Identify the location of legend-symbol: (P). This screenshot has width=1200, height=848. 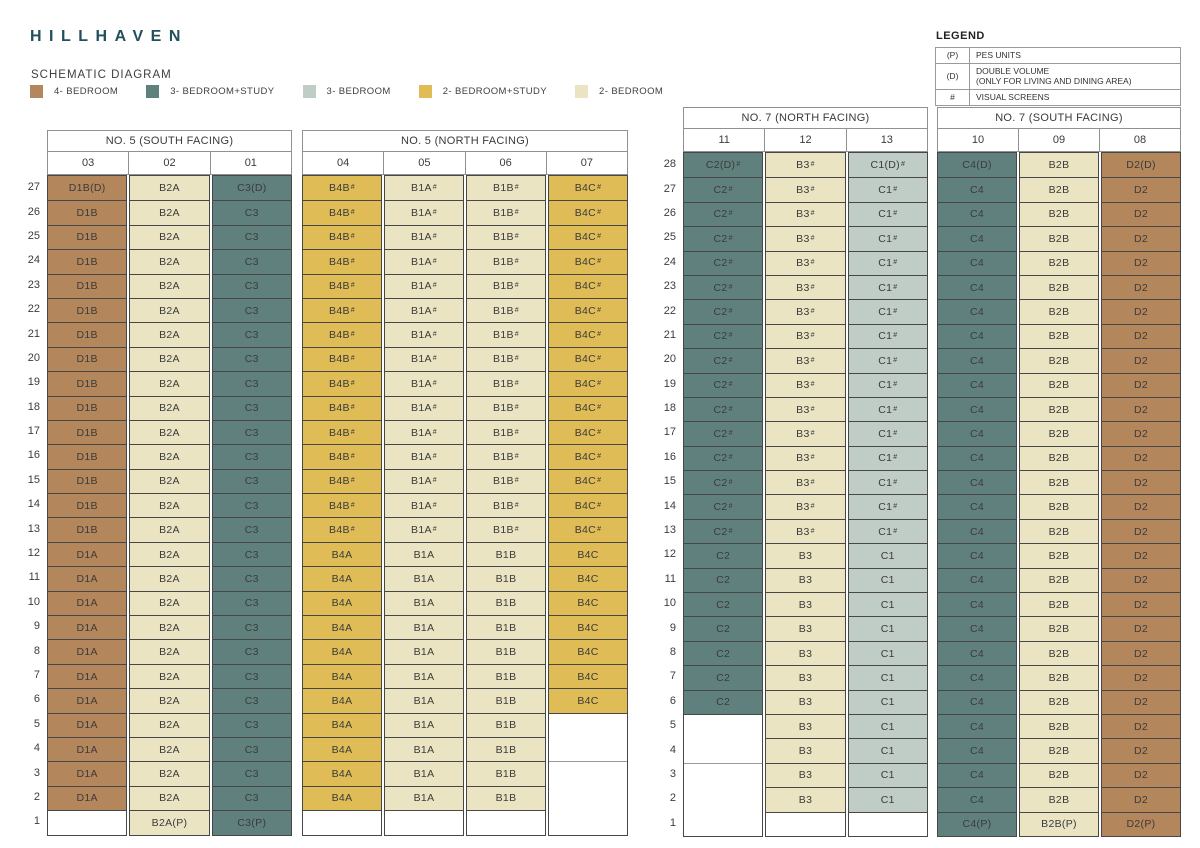
(953, 55).